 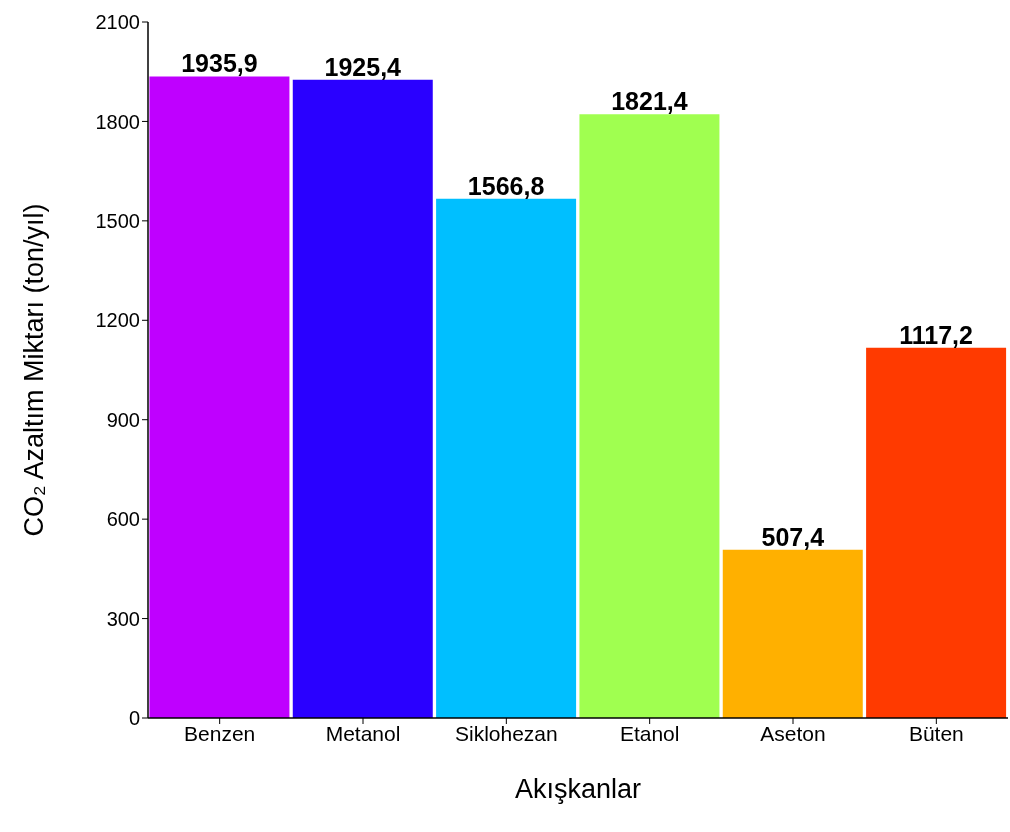 I want to click on y-tick-label: 900, so click(x=123, y=419).